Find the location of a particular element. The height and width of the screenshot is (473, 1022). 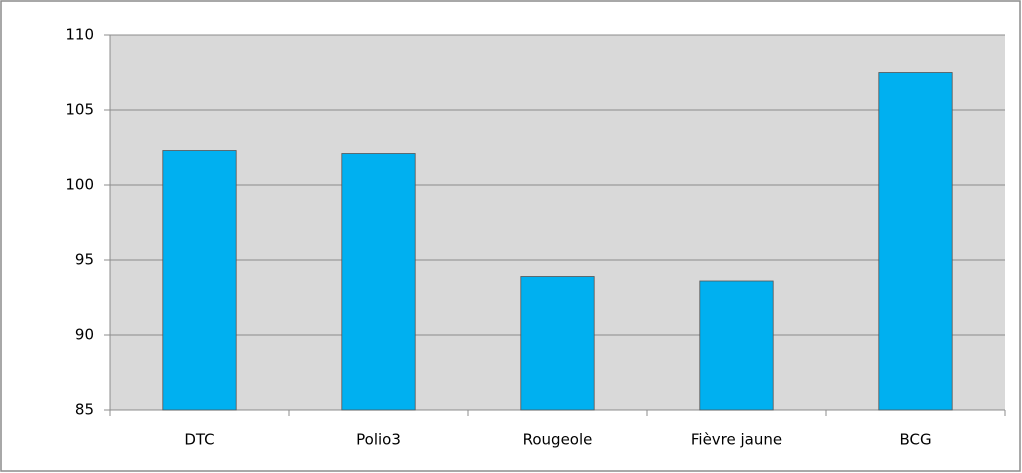

x-tick-label: Polio3 is located at coordinates (378, 440).